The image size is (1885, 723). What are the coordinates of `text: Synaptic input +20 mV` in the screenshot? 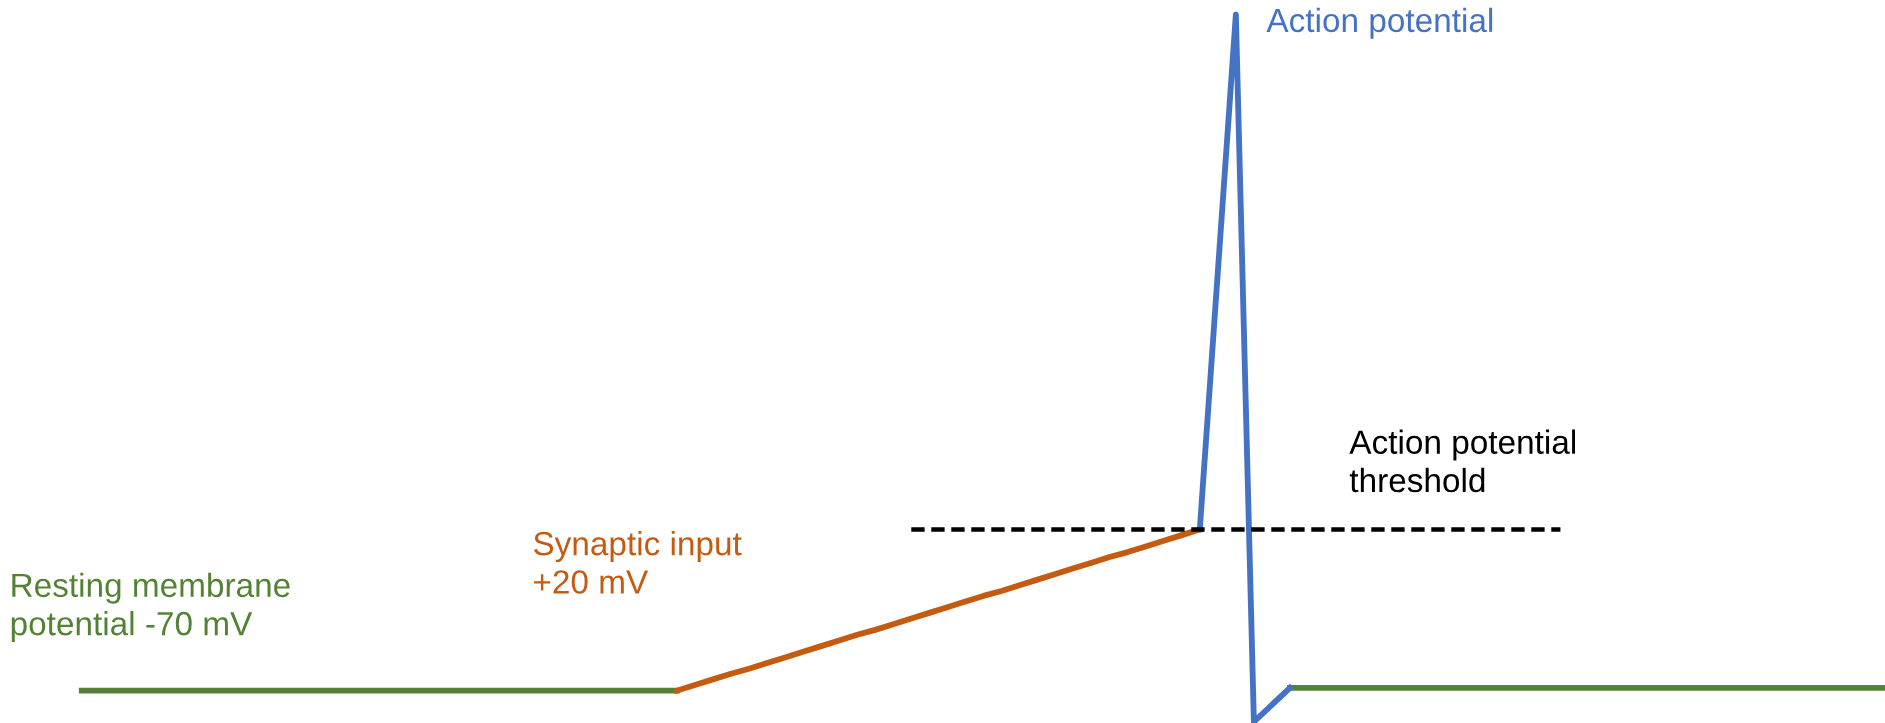 It's located at (637, 562).